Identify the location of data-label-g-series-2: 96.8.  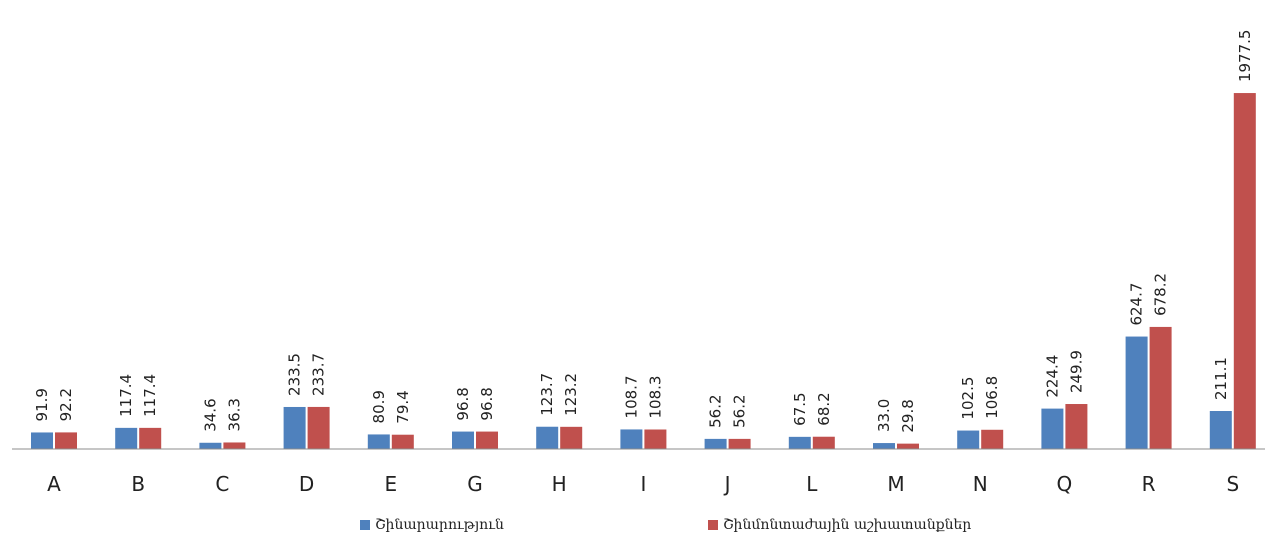
(487, 403).